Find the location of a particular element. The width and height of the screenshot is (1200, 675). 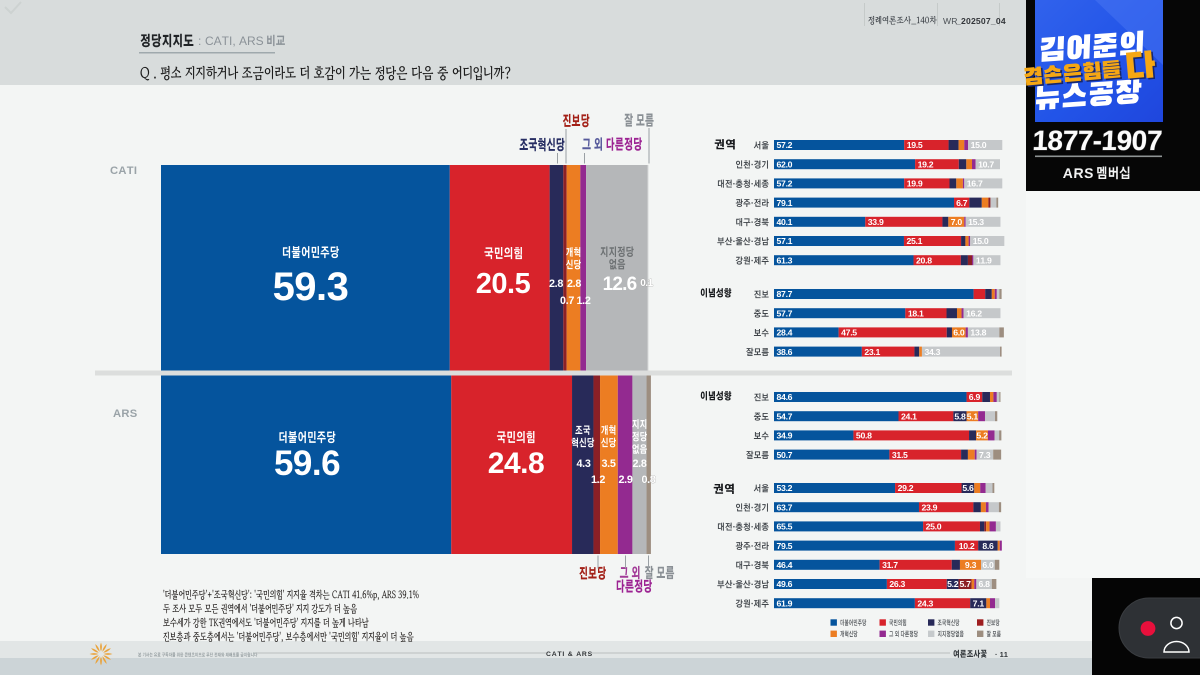

svg-text: 7.1 is located at coordinates (979, 603).